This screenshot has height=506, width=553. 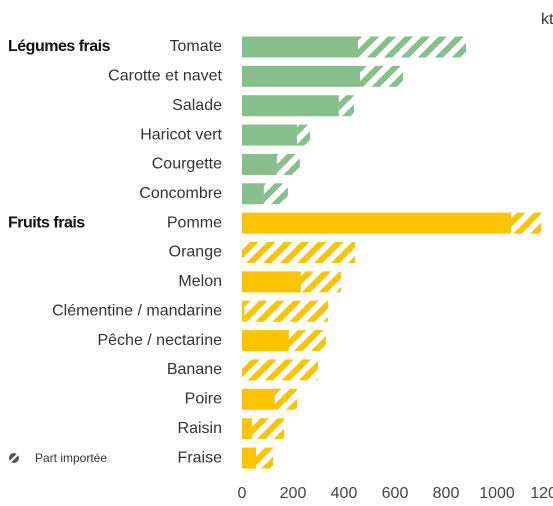 What do you see at coordinates (197, 105) in the screenshot?
I see `category-label: Salade` at bounding box center [197, 105].